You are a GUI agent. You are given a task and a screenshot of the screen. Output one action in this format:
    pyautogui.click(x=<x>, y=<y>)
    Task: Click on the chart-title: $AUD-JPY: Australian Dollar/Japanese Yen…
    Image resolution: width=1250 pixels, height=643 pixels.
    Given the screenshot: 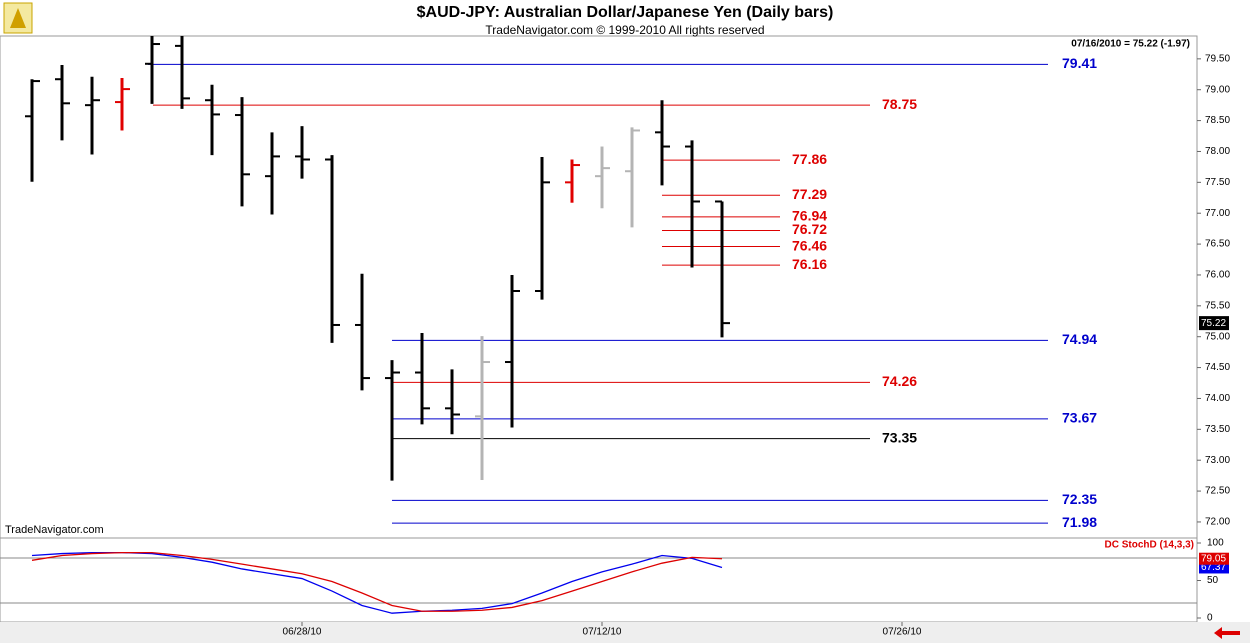 What is the action you would take?
    pyautogui.click(x=625, y=12)
    